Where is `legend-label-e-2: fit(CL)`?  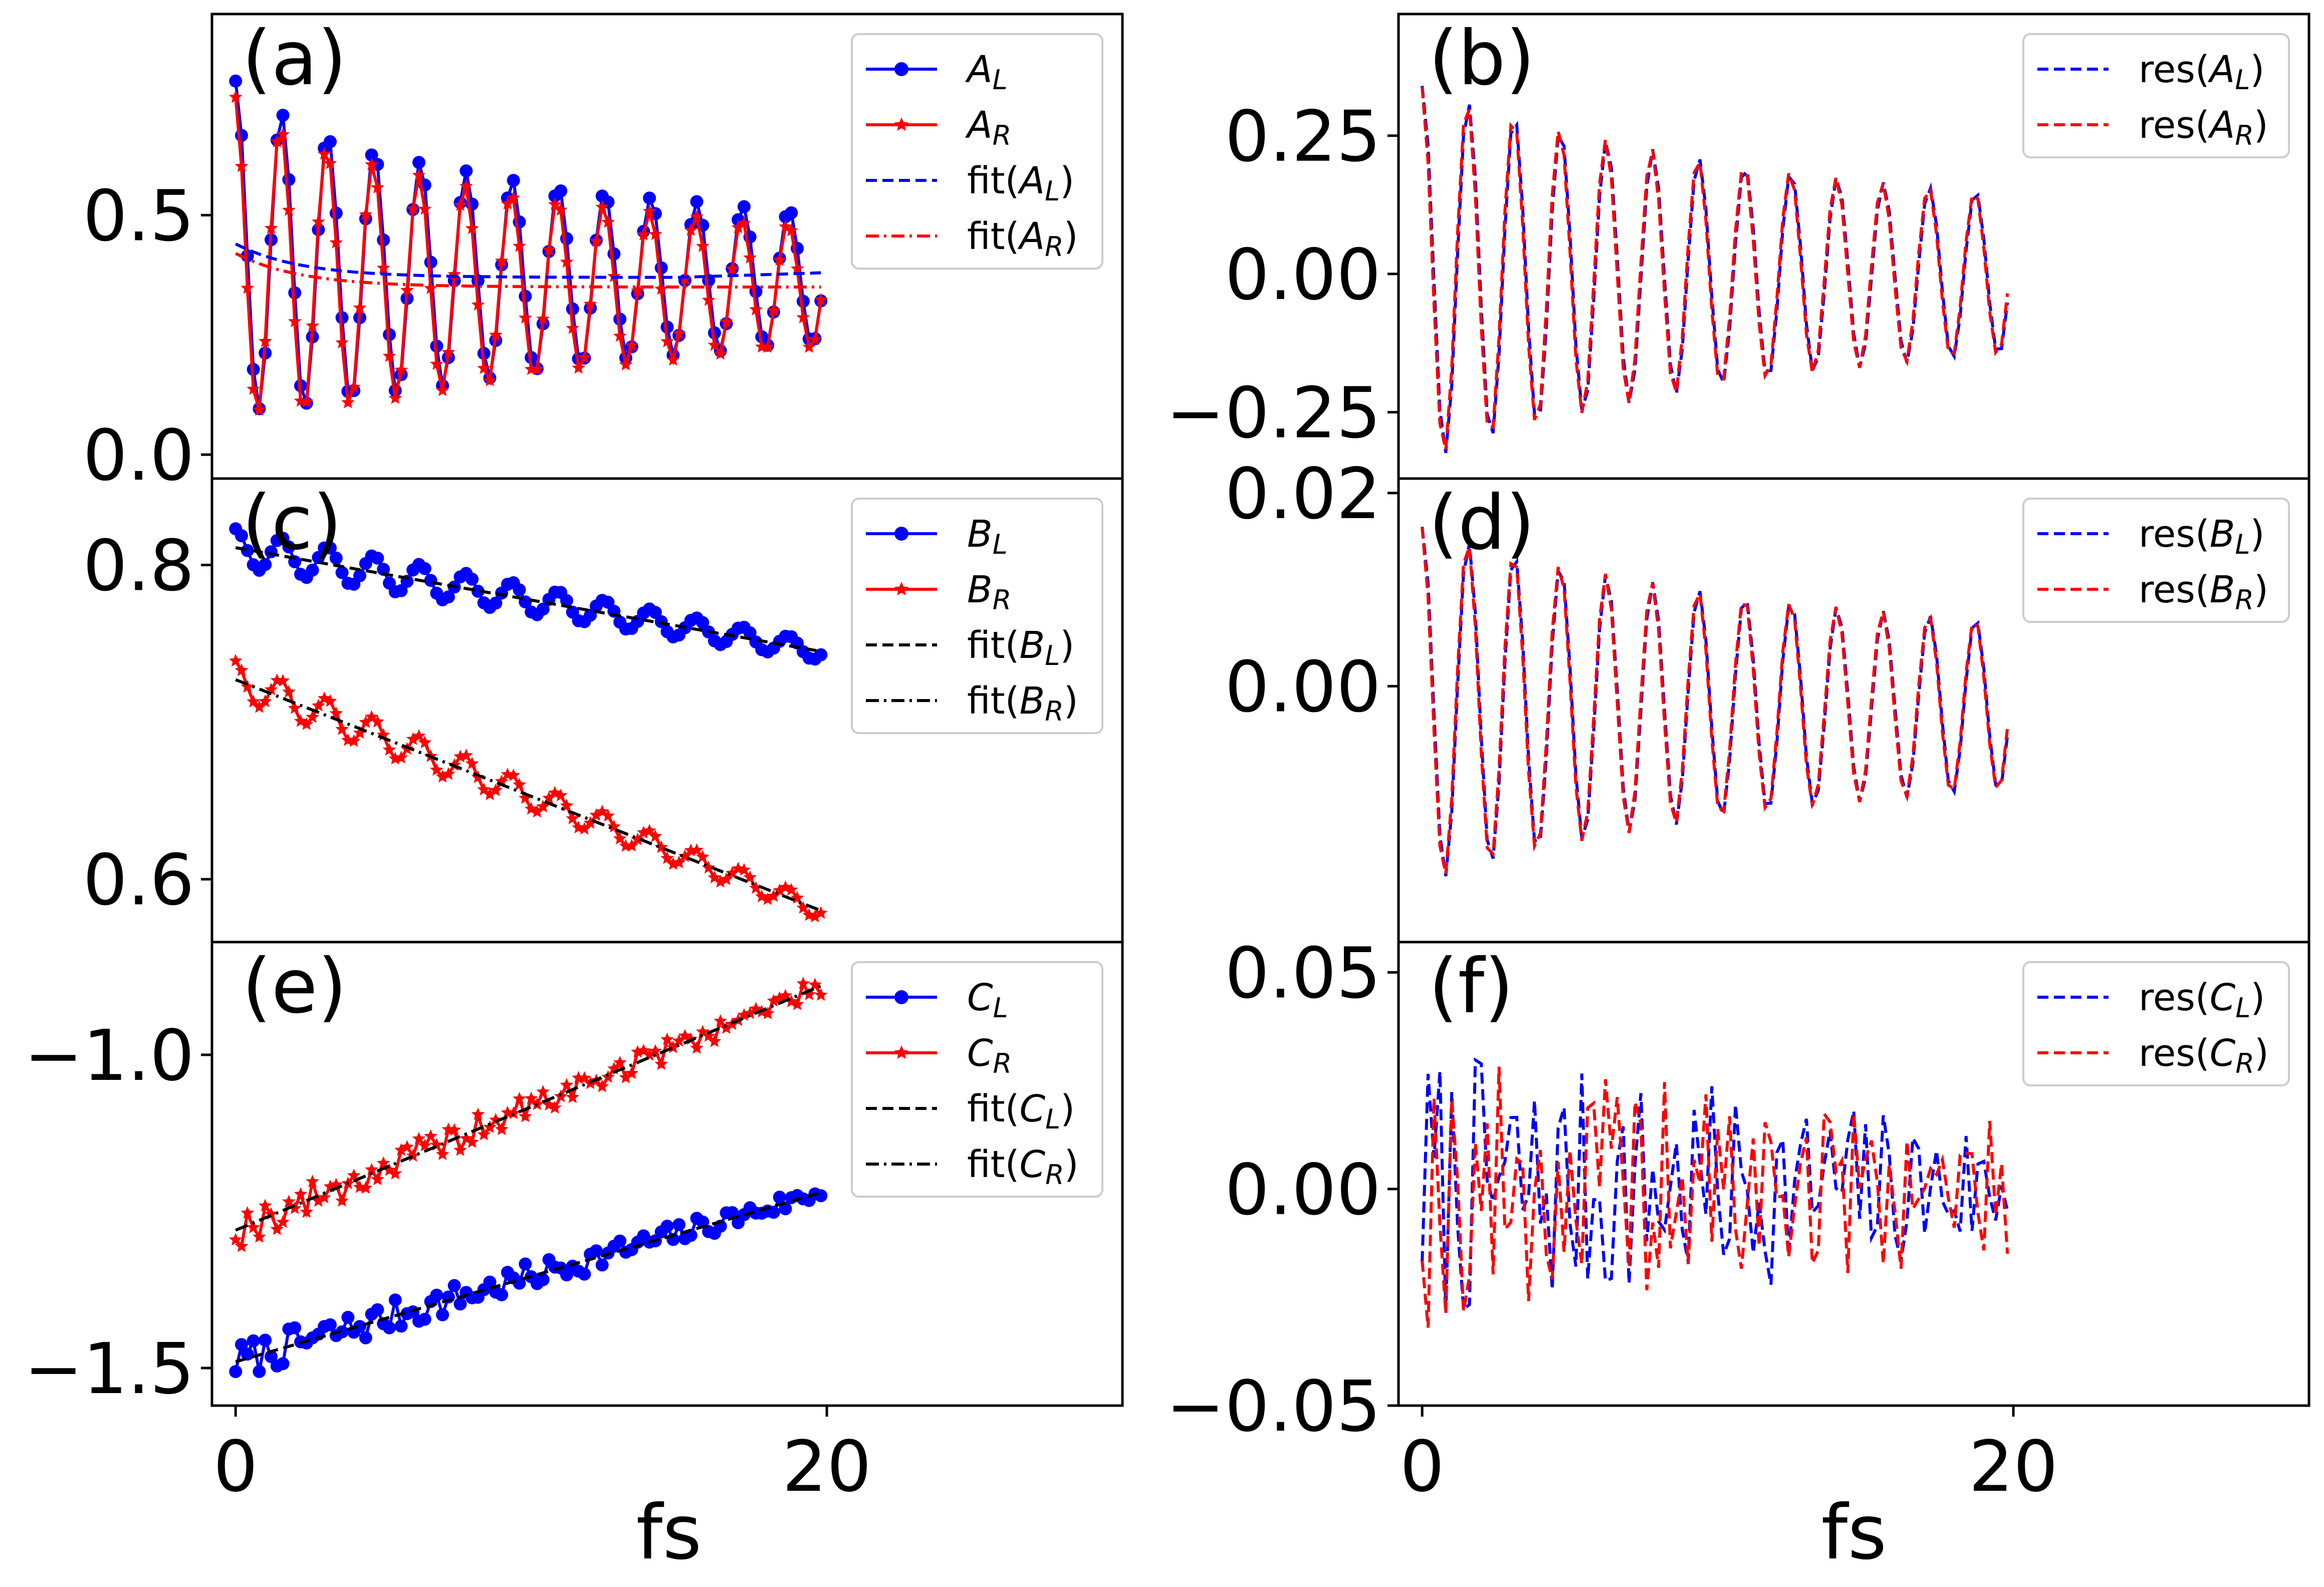 legend-label-e-2: fit(CL) is located at coordinates (1021, 1111).